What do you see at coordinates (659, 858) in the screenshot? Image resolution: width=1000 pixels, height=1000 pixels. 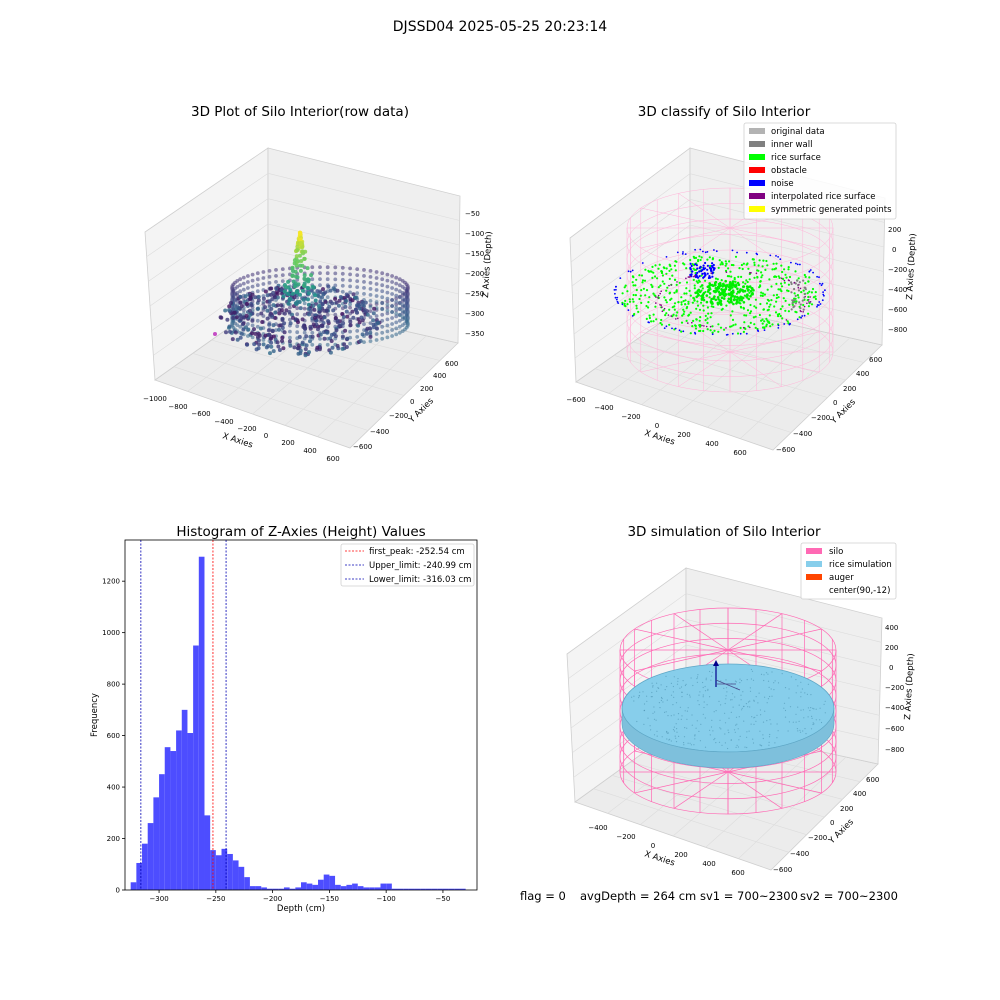 I see `x-axis-label: X Axies` at bounding box center [659, 858].